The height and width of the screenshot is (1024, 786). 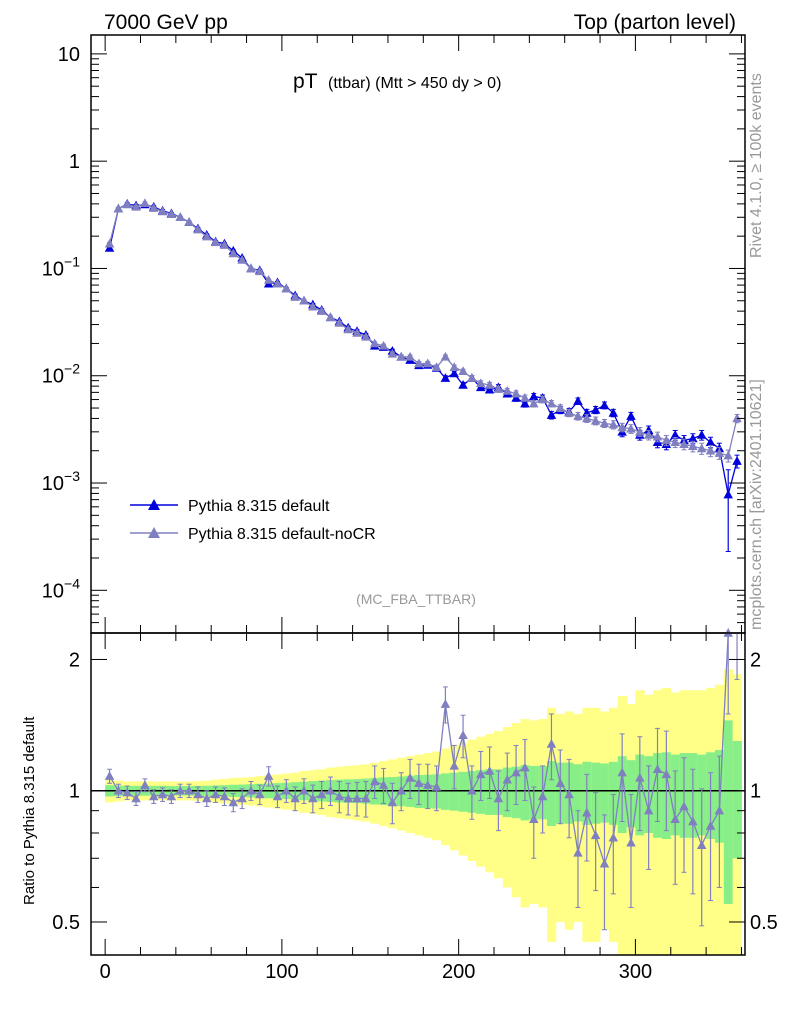 I want to click on main-title: pT, so click(x=305, y=81).